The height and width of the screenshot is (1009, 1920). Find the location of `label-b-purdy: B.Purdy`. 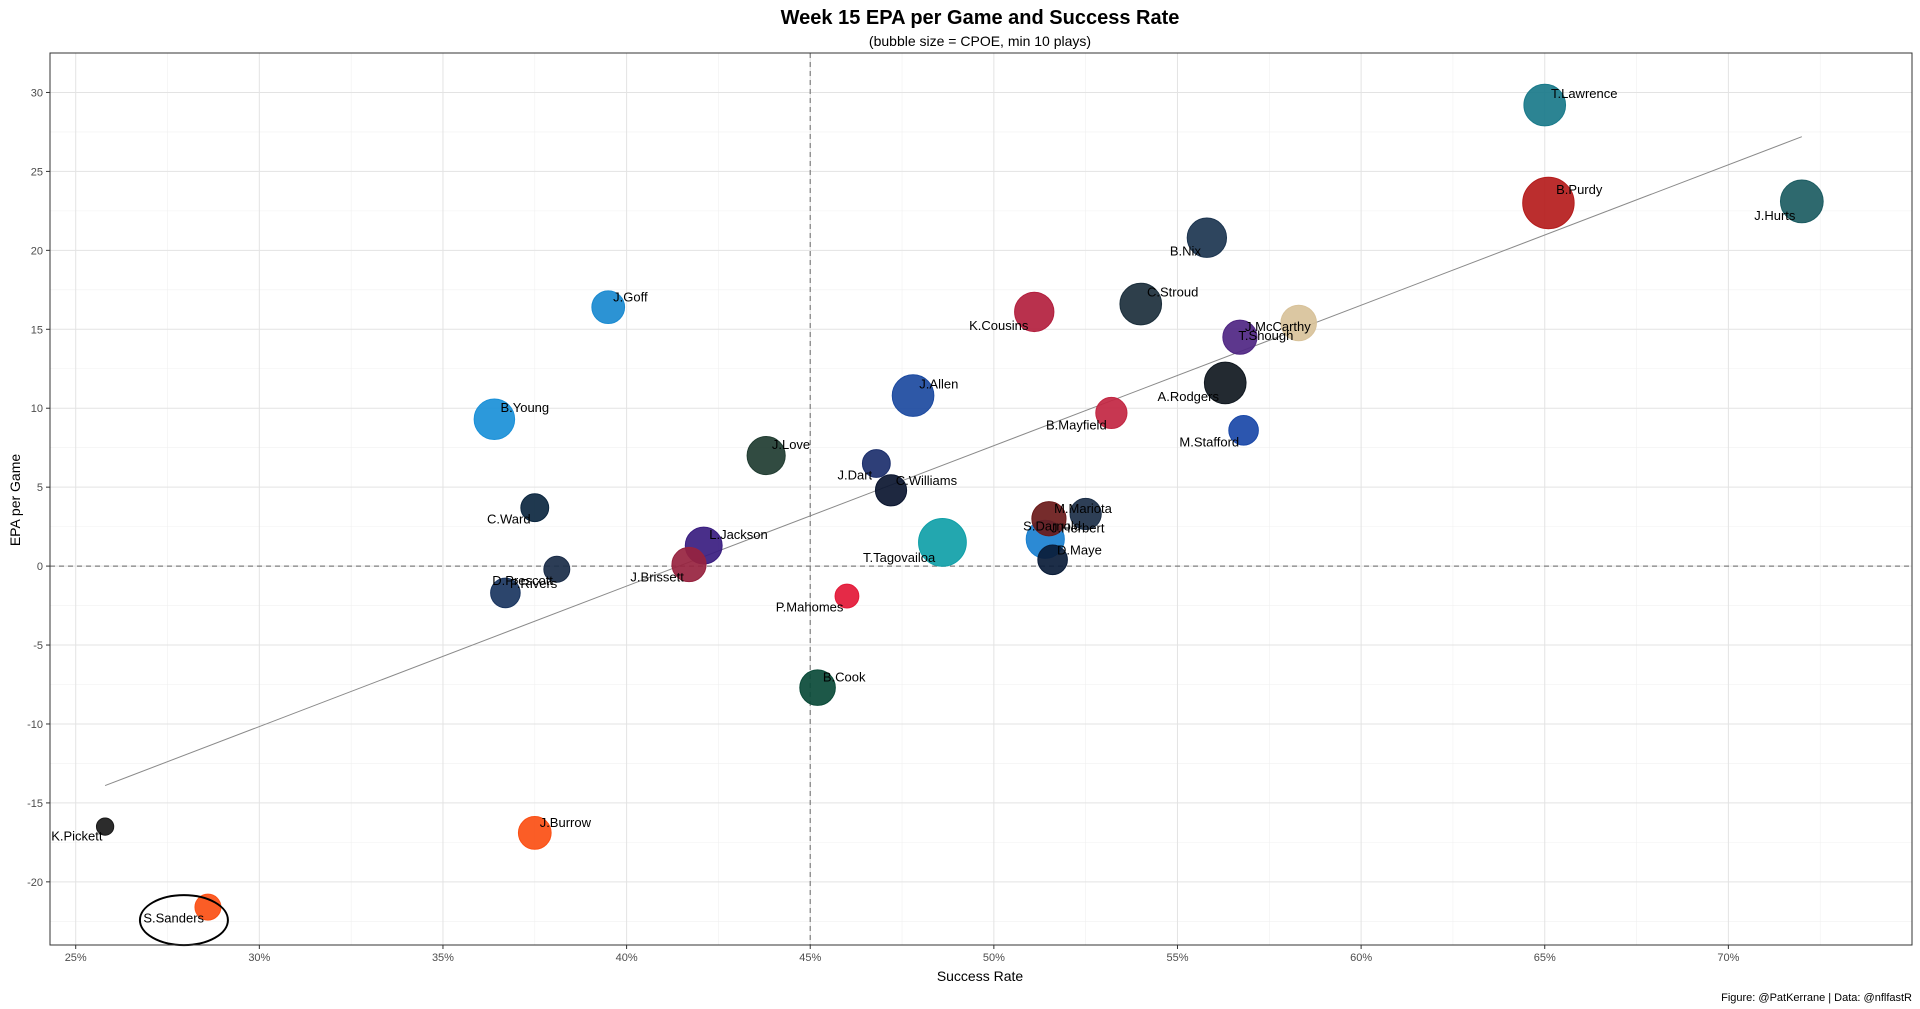

label-b-purdy: B.Purdy is located at coordinates (1579, 189).